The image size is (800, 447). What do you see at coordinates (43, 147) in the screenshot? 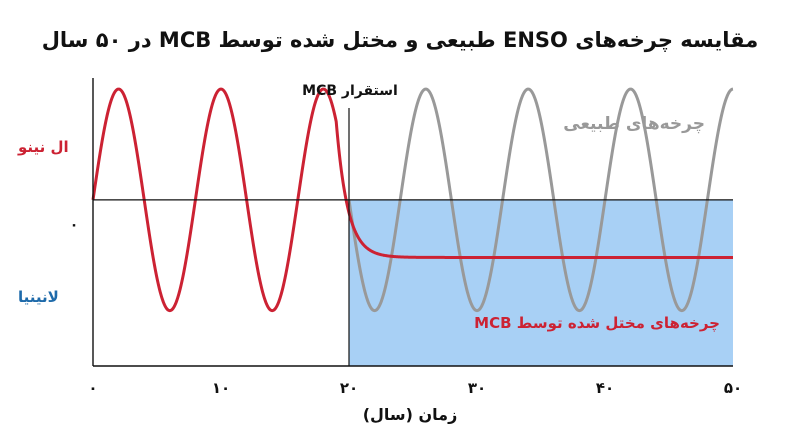
I see `y-label-el-nino: ال نینو` at bounding box center [43, 147].